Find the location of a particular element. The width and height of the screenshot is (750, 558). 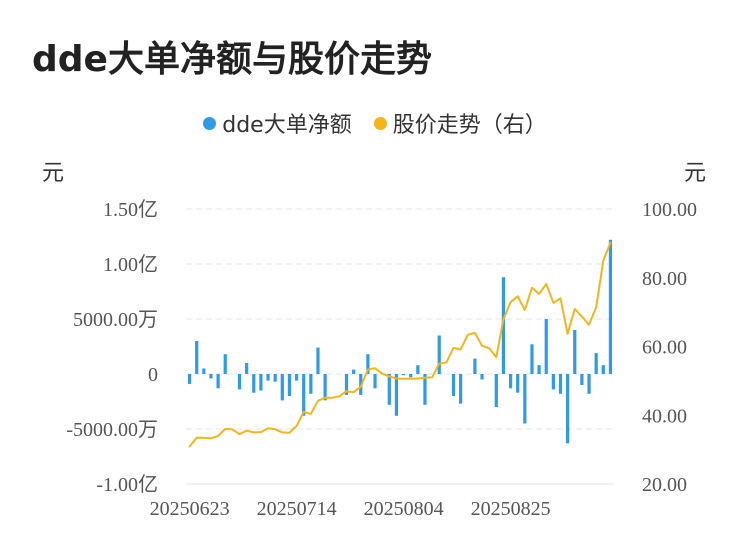

chart-title: dde大单净额与股价走势 is located at coordinates (232, 59).